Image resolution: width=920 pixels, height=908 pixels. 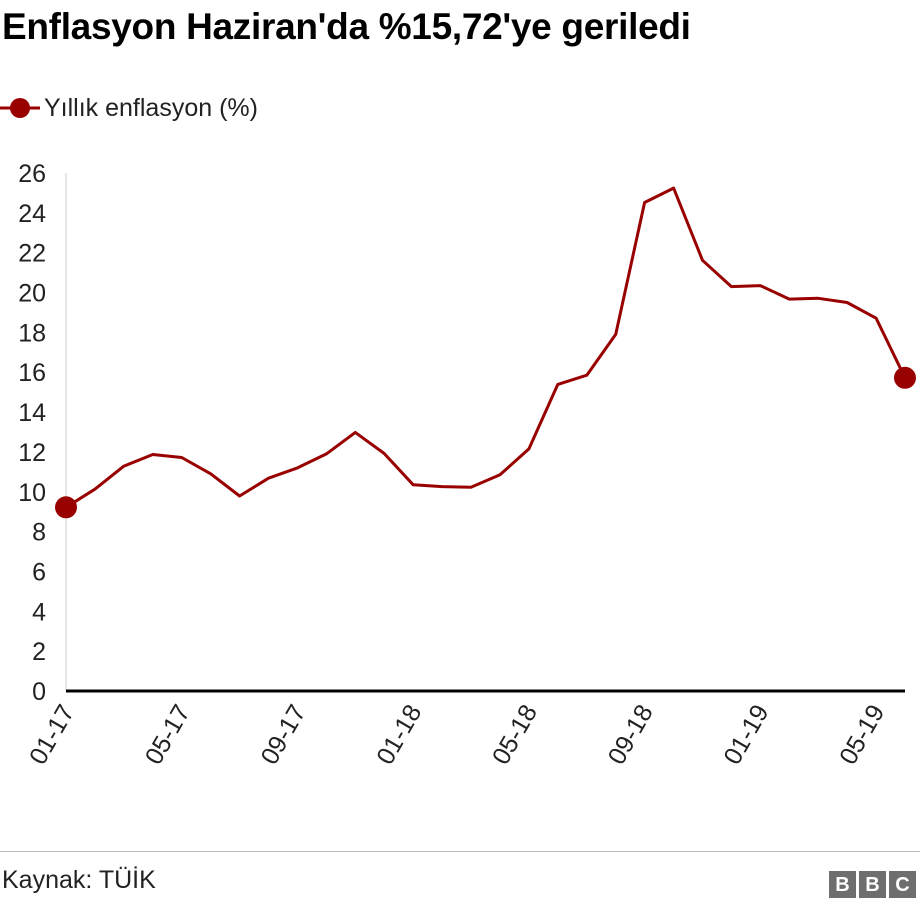 I want to click on y-tick-label: 22, so click(x=32, y=254).